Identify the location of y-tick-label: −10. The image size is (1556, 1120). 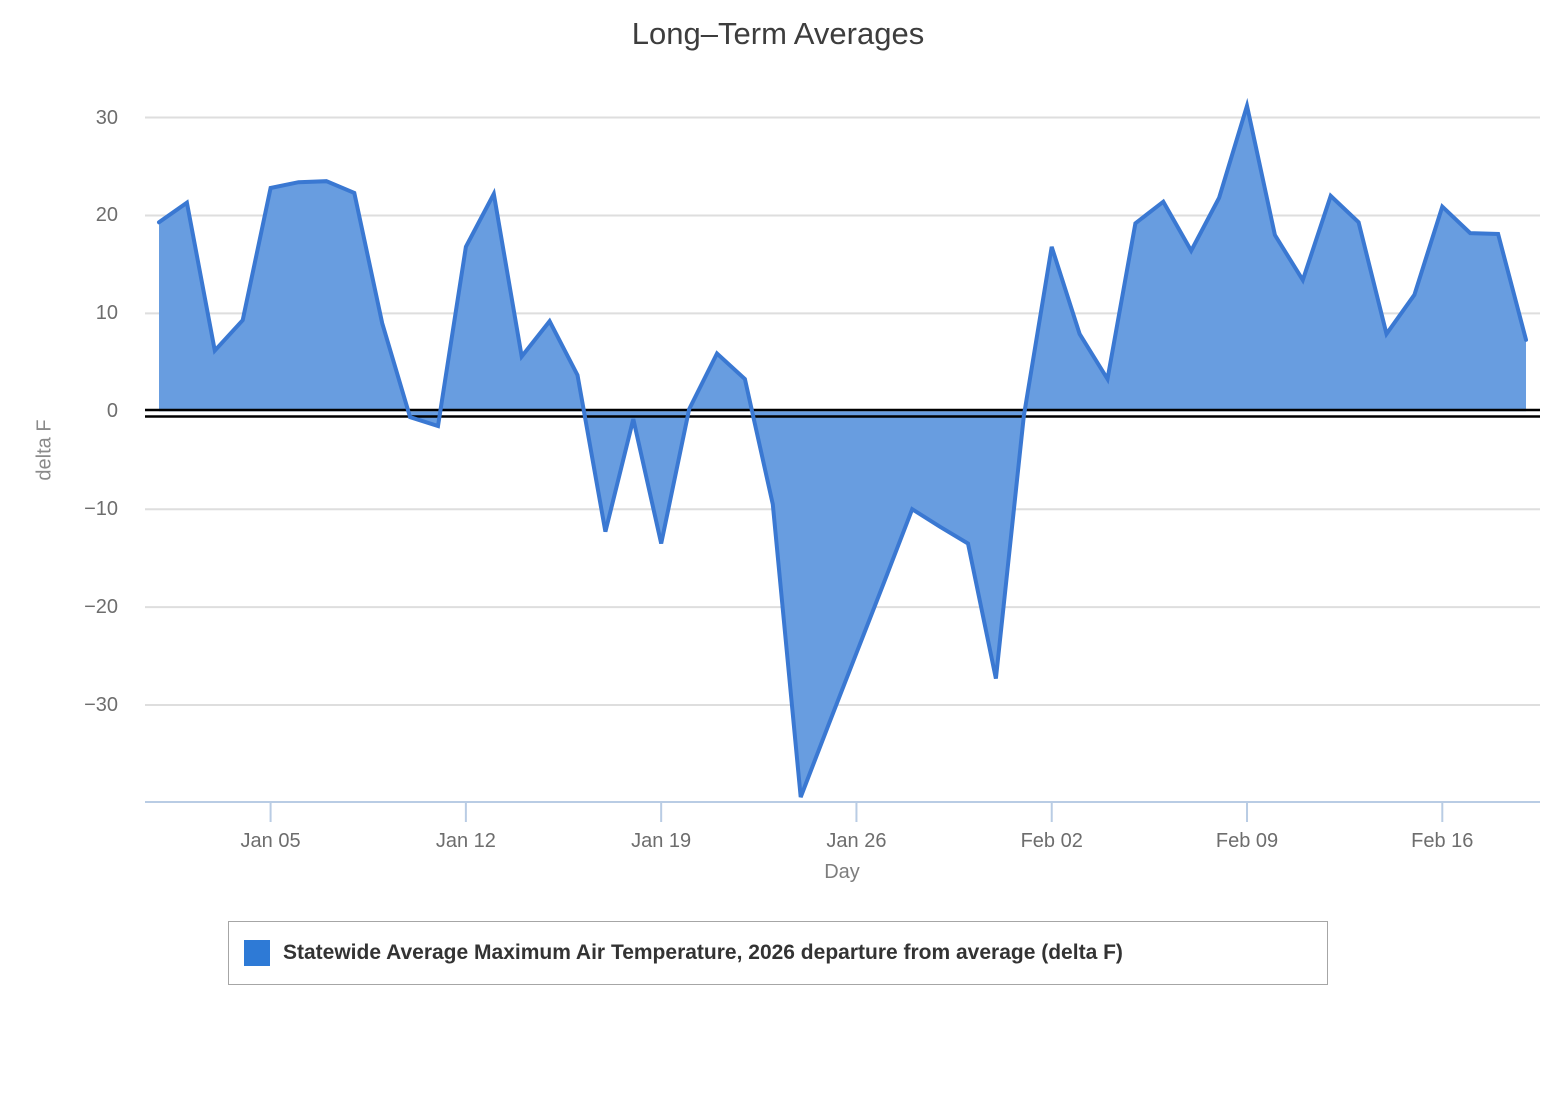
(101, 509).